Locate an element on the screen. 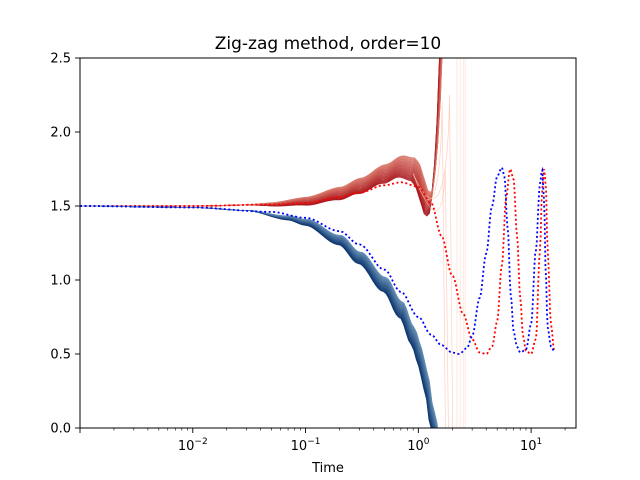 This screenshot has width=640, height=480. chart-title: Zig-zag method, order=10 is located at coordinates (328, 44).